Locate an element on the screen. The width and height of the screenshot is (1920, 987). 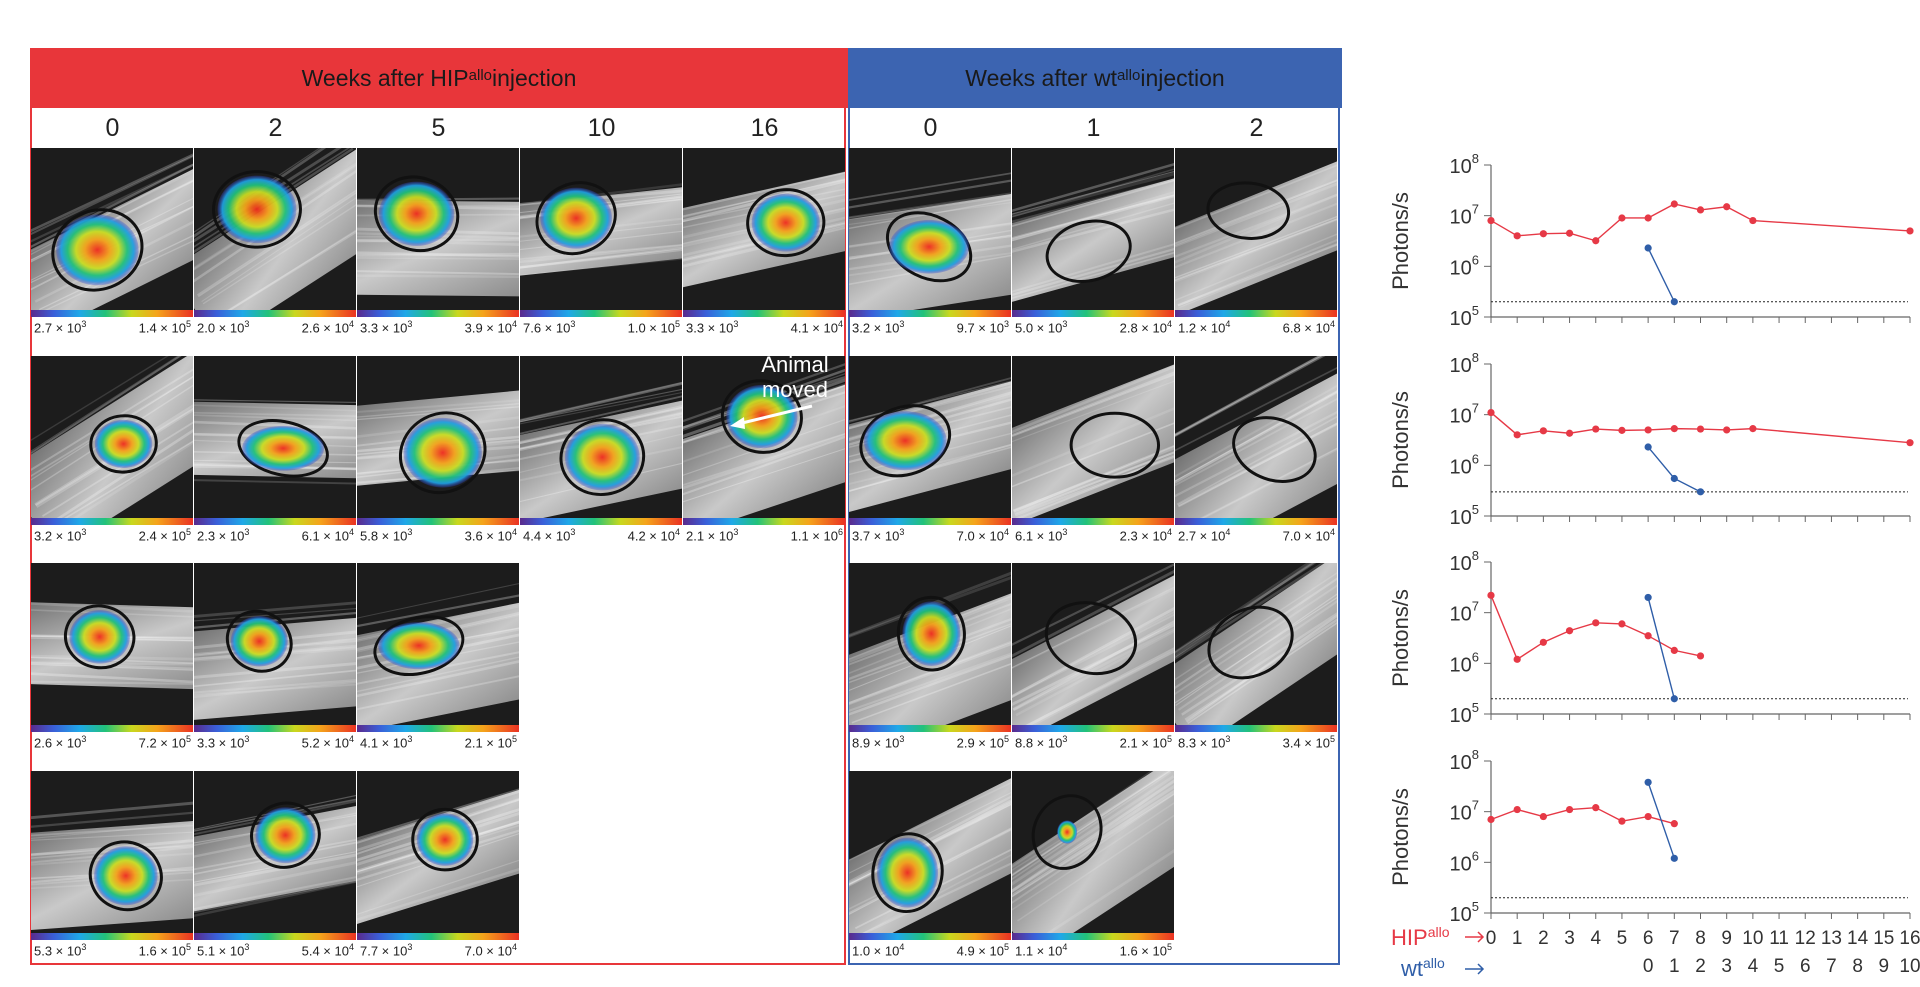
colorbar-min: 1.1 × 10⁴ is located at coordinates (1041, 950).